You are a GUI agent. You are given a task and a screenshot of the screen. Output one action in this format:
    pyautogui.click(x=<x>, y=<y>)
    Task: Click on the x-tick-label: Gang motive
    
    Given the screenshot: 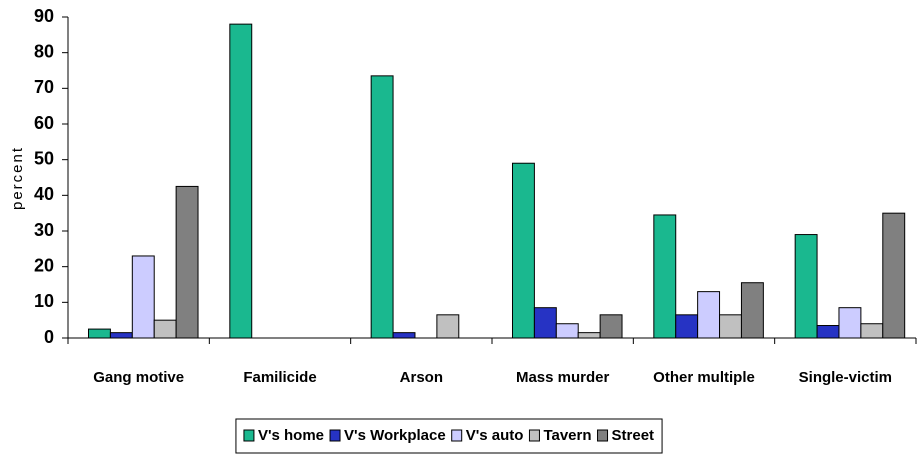 What is the action you would take?
    pyautogui.click(x=138, y=377)
    